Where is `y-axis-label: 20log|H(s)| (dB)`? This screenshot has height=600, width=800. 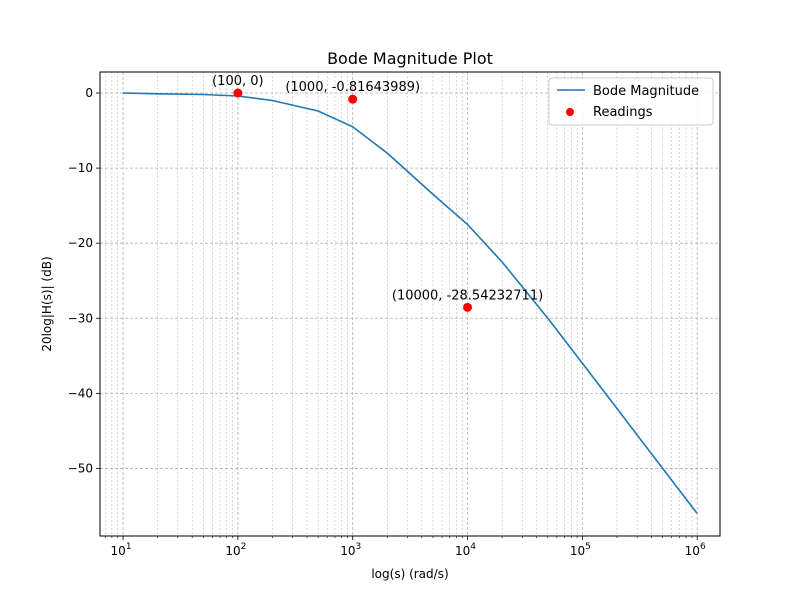 y-axis-label: 20log|H(s)| (dB) is located at coordinates (47, 303).